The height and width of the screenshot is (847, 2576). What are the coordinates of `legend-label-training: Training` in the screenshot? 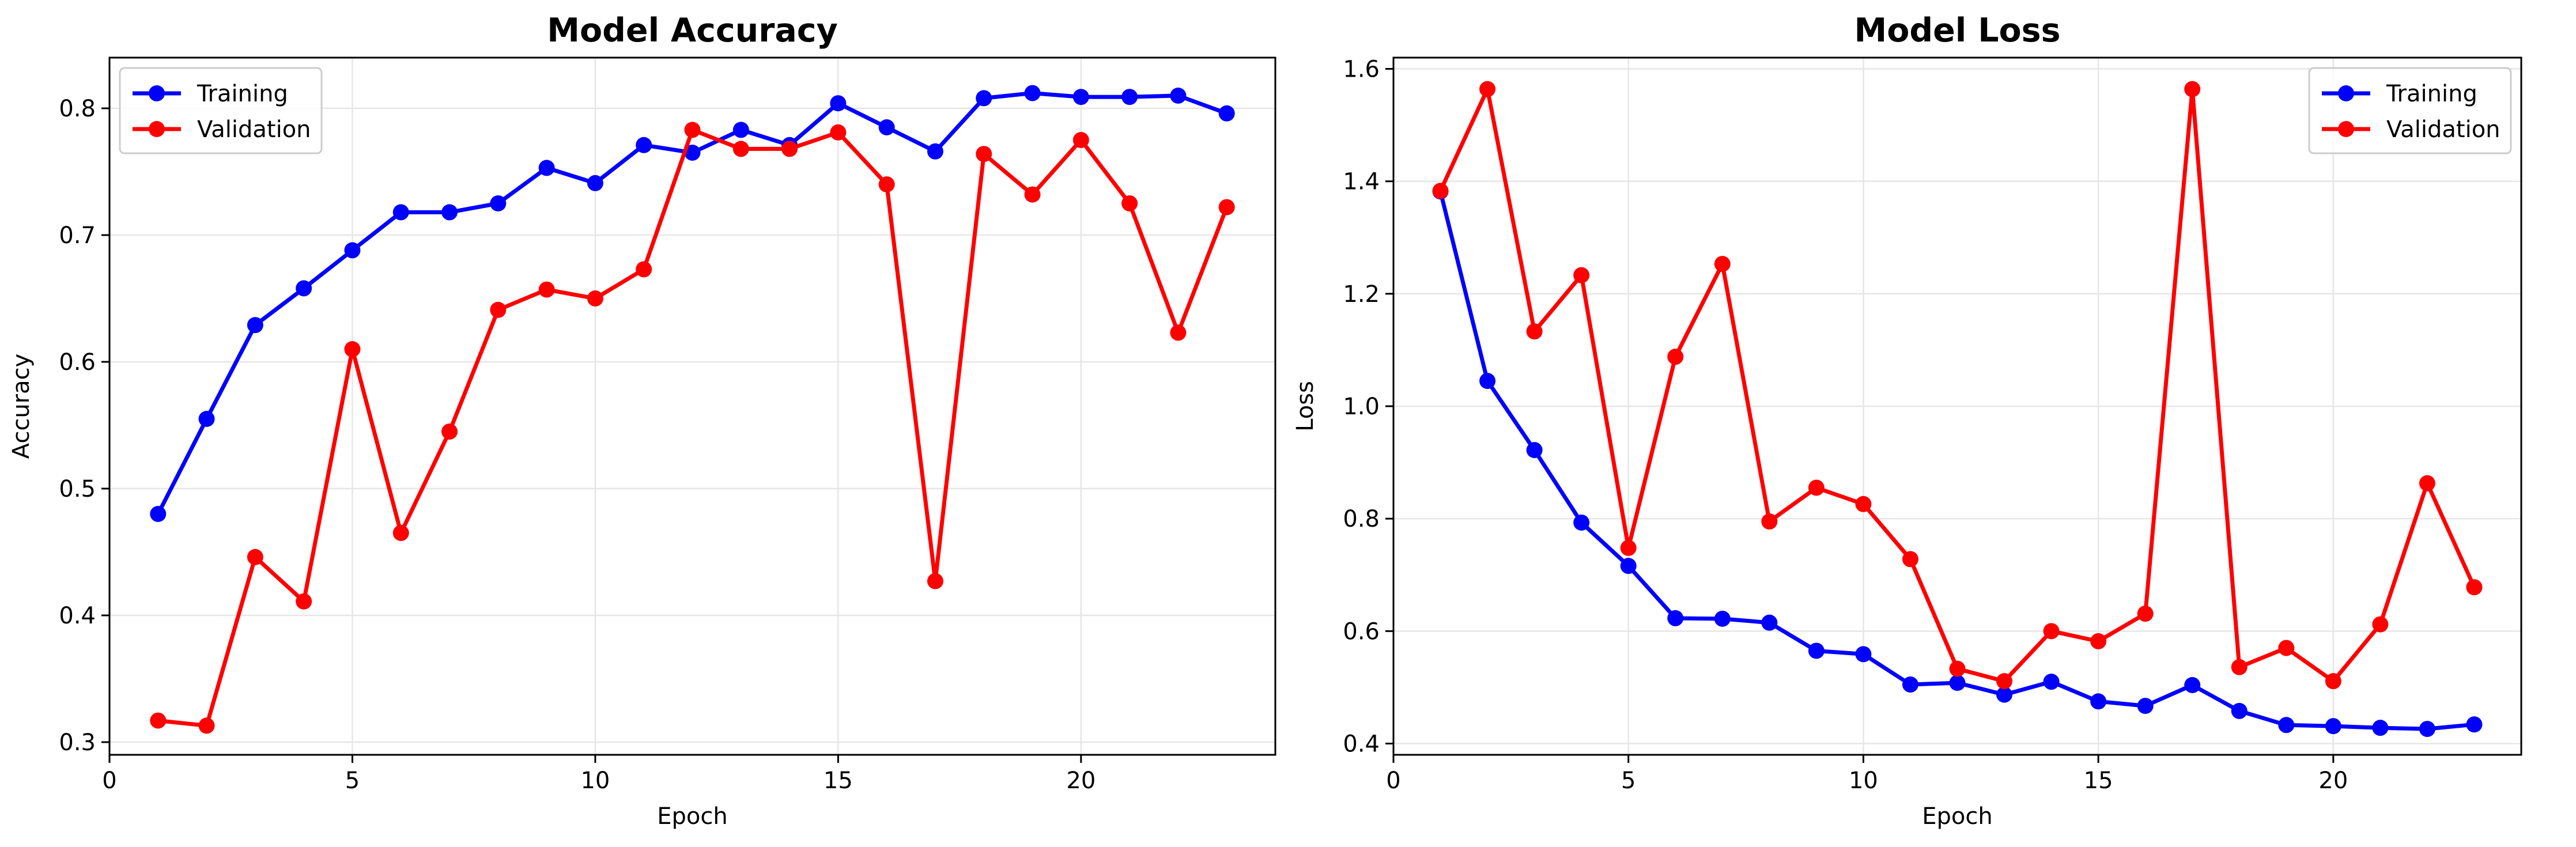 It's located at (242, 94).